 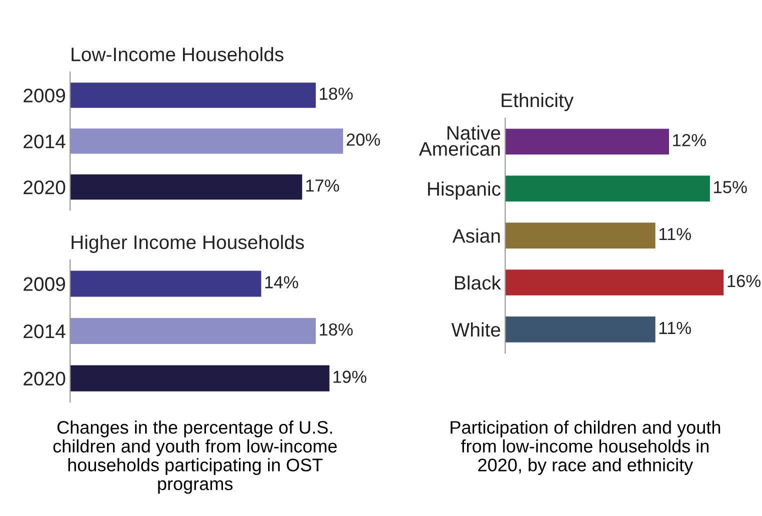 I want to click on y-tick-label: Hispanic, so click(x=464, y=191).